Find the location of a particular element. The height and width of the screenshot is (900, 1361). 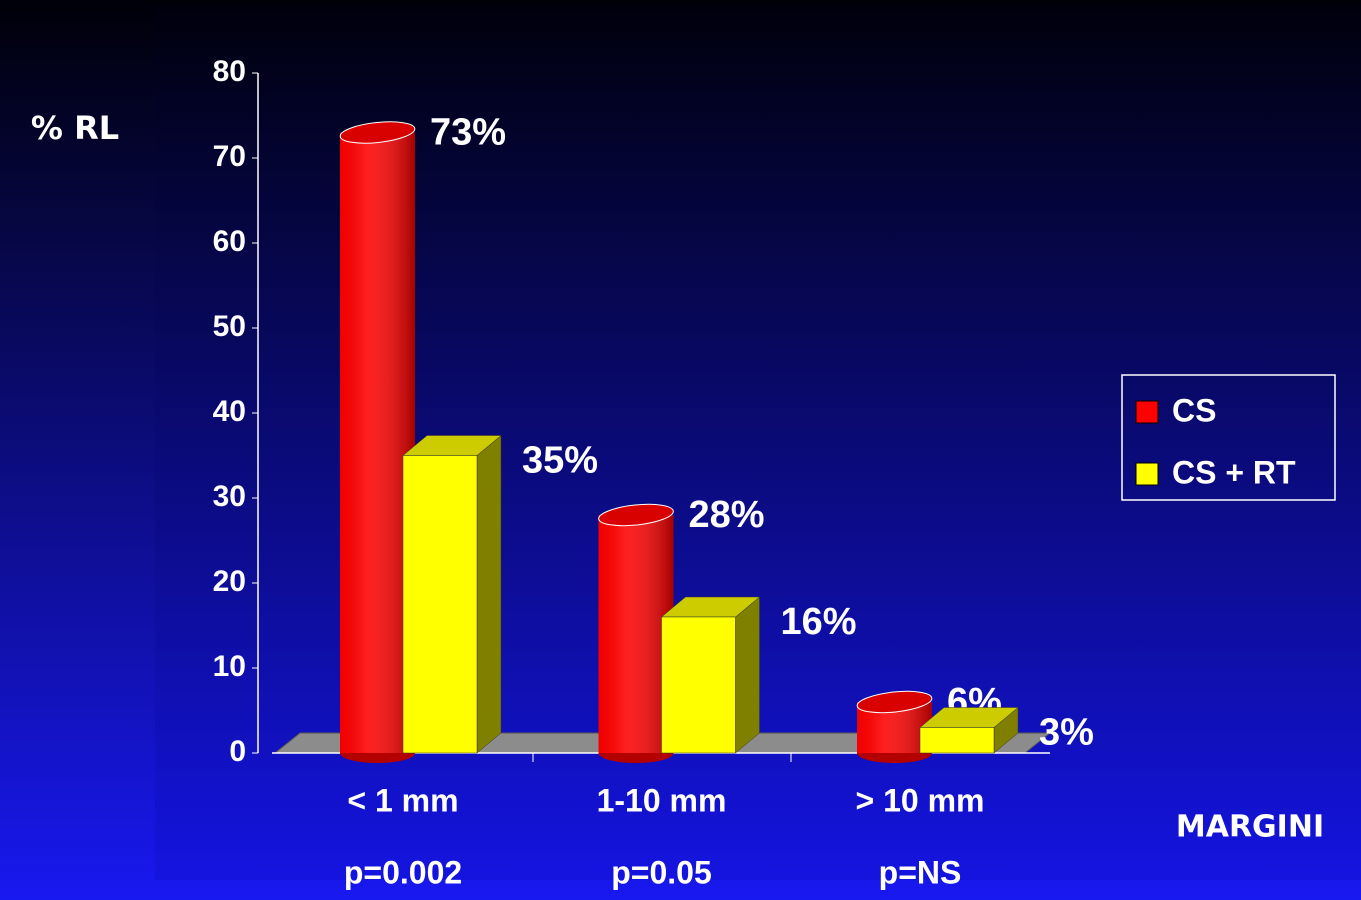

y-axis-label: % RL is located at coordinates (75, 128).